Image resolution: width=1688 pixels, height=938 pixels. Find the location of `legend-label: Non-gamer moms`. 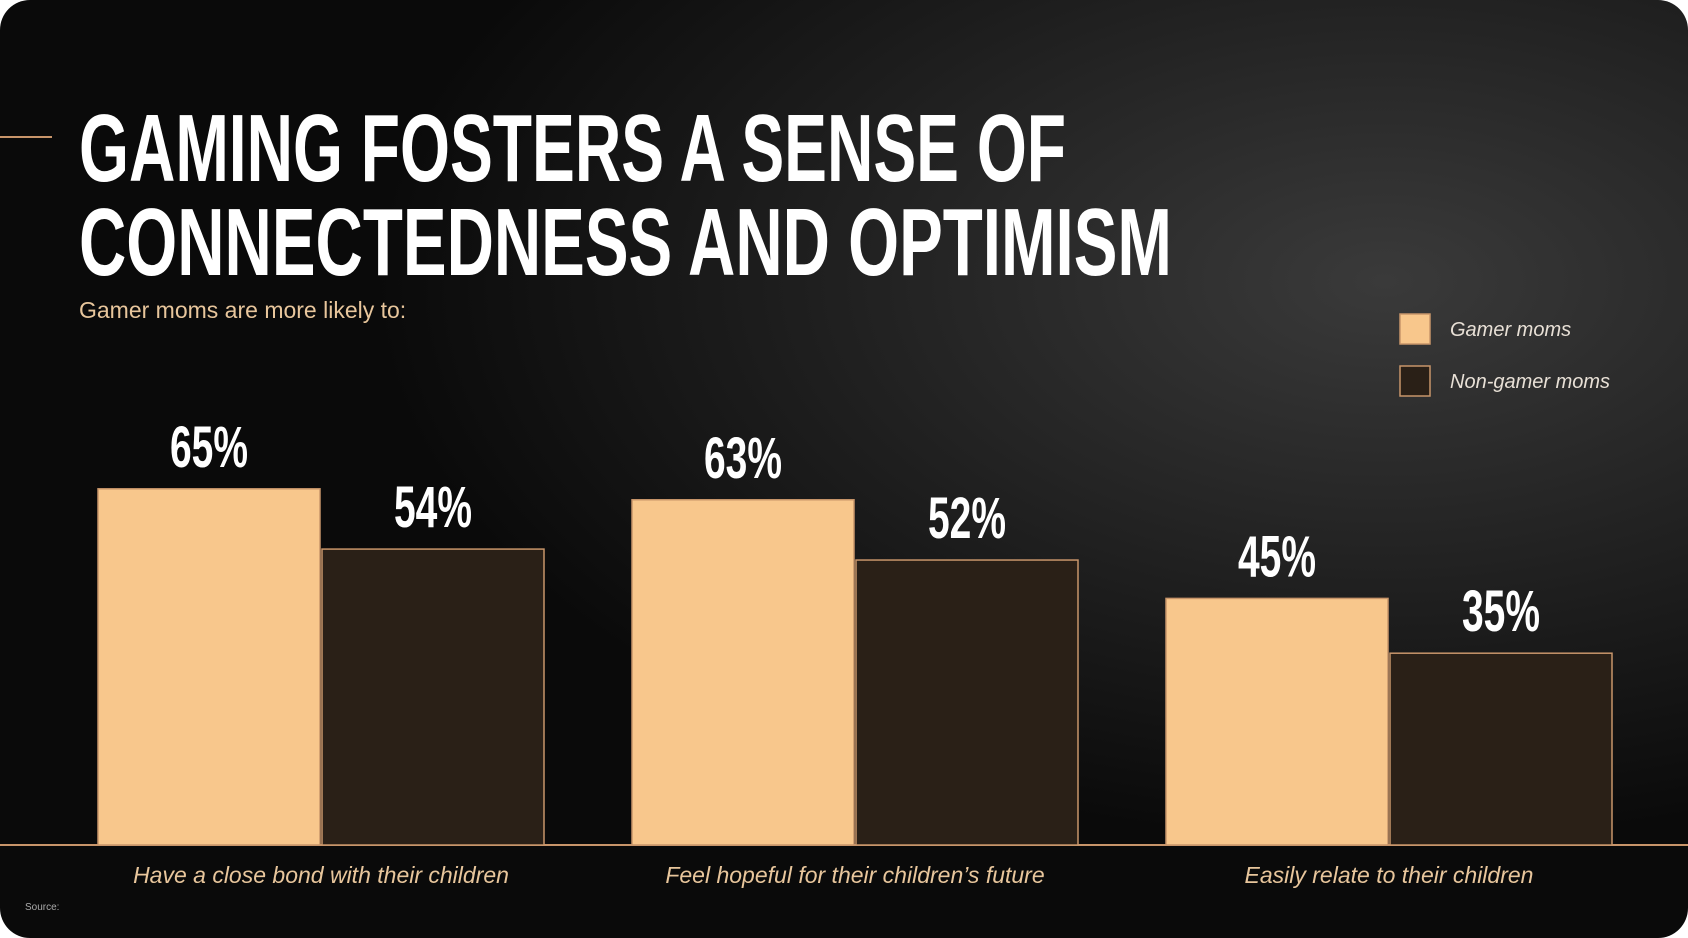

legend-label: Non-gamer moms is located at coordinates (1530, 382).